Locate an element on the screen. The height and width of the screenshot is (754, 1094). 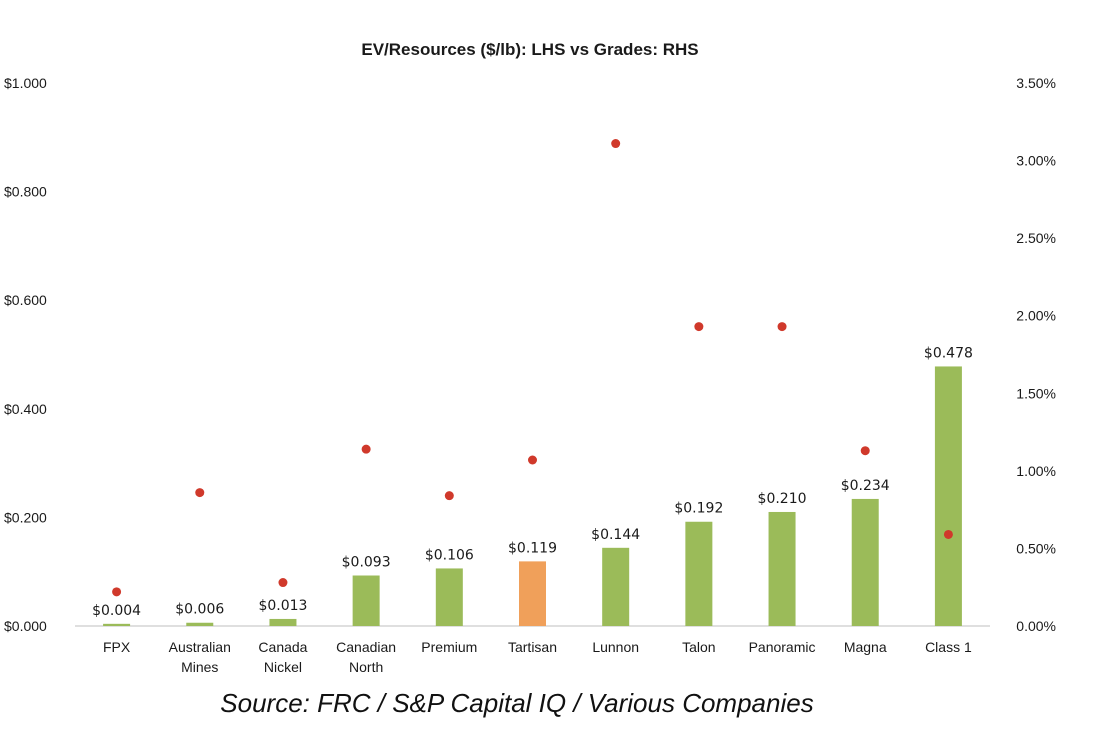
right-tick-label: 3.00% is located at coordinates (1036, 161).